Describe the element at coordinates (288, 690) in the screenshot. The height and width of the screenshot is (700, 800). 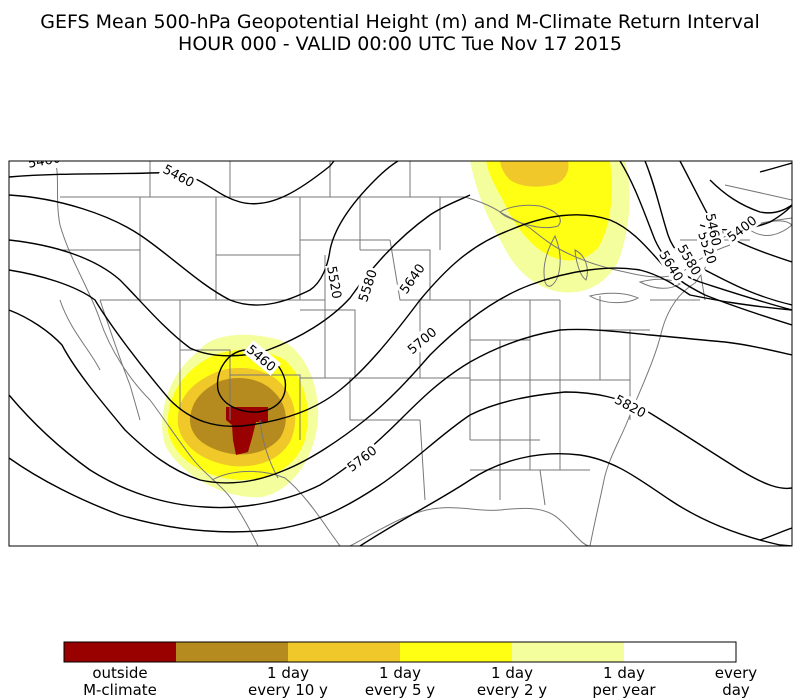
I see `colorbar-label-line2: every 10 y` at that location.